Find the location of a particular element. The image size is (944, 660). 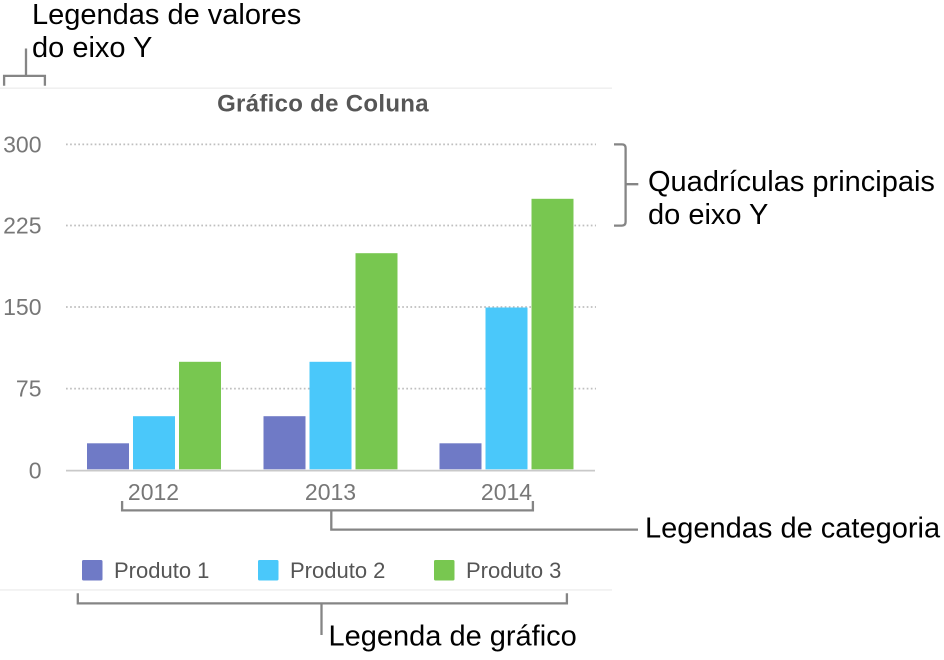

svg-text: Gráfico de Coluna is located at coordinates (323, 104).